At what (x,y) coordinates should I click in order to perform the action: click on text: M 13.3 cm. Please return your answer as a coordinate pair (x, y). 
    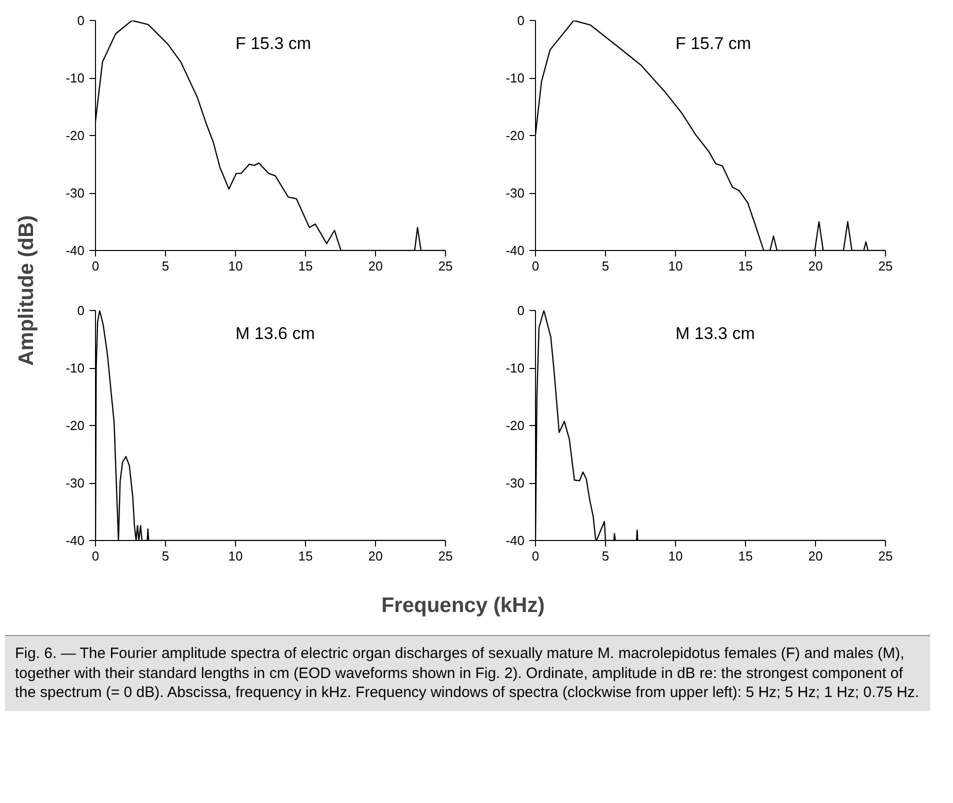
    Looking at the image, I should click on (715, 333).